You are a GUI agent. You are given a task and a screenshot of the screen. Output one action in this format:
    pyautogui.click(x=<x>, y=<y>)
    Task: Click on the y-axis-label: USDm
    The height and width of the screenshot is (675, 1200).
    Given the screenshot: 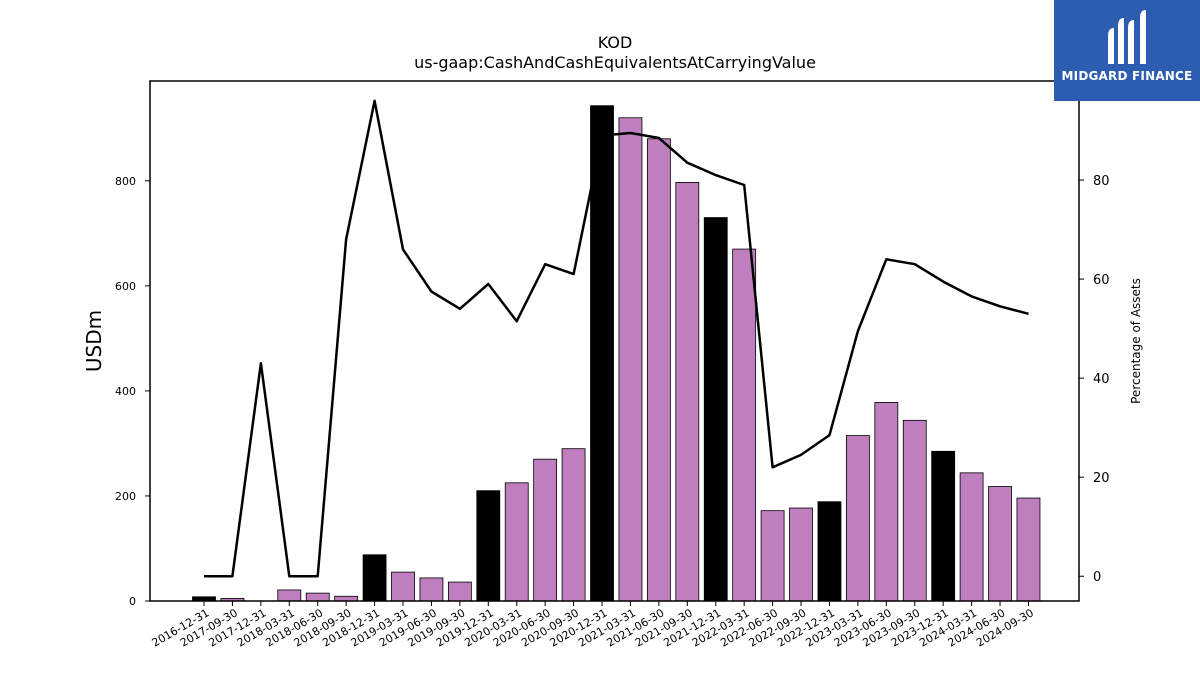 What is the action you would take?
    pyautogui.click(x=94, y=341)
    